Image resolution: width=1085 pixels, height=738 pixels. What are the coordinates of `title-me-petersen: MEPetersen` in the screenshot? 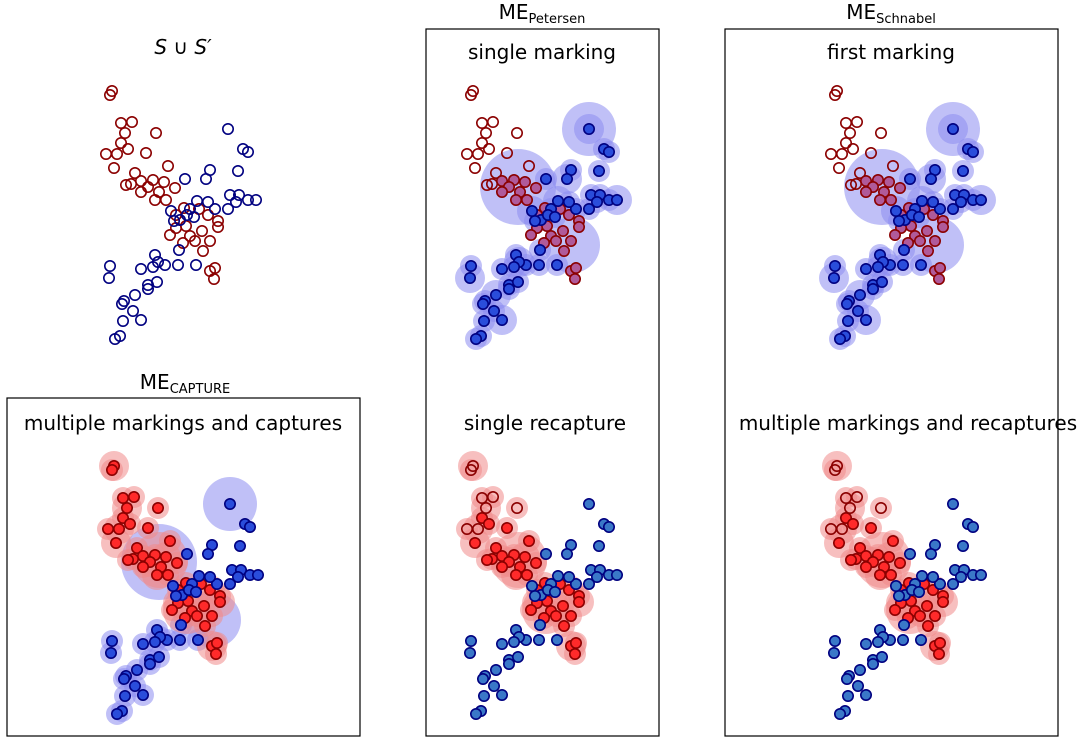 It's located at (542, 13).